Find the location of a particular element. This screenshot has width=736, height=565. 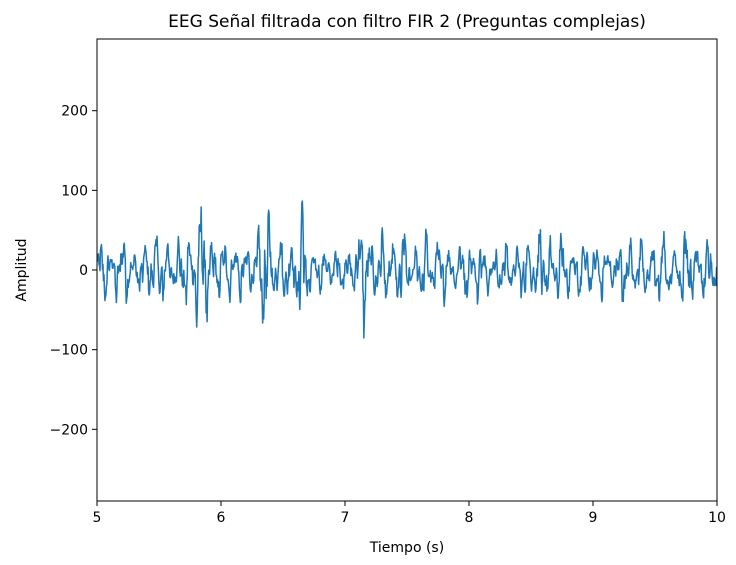

y-tick-label: 200 is located at coordinates (74, 112).